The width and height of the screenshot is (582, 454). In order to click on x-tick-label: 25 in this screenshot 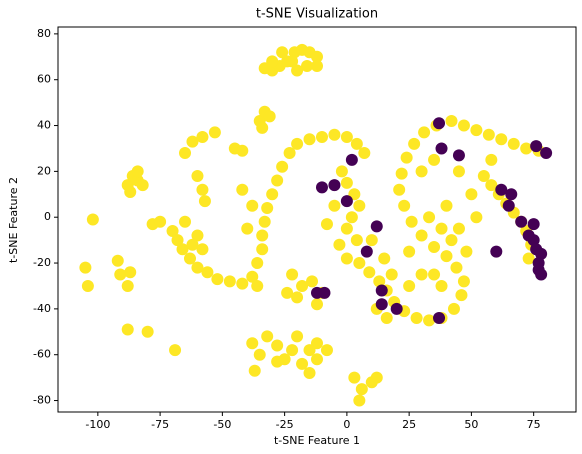, I will do `click(409, 424)`.